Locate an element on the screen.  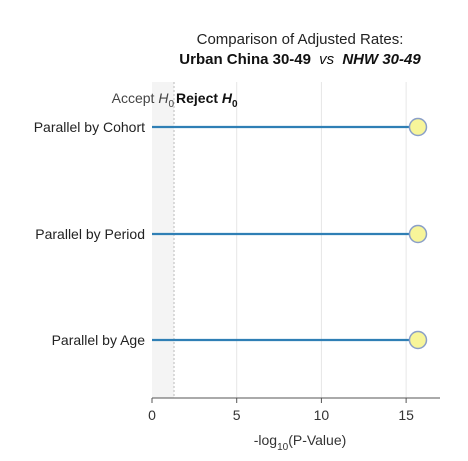
category-label: Parallel by Age is located at coordinates (99, 340).